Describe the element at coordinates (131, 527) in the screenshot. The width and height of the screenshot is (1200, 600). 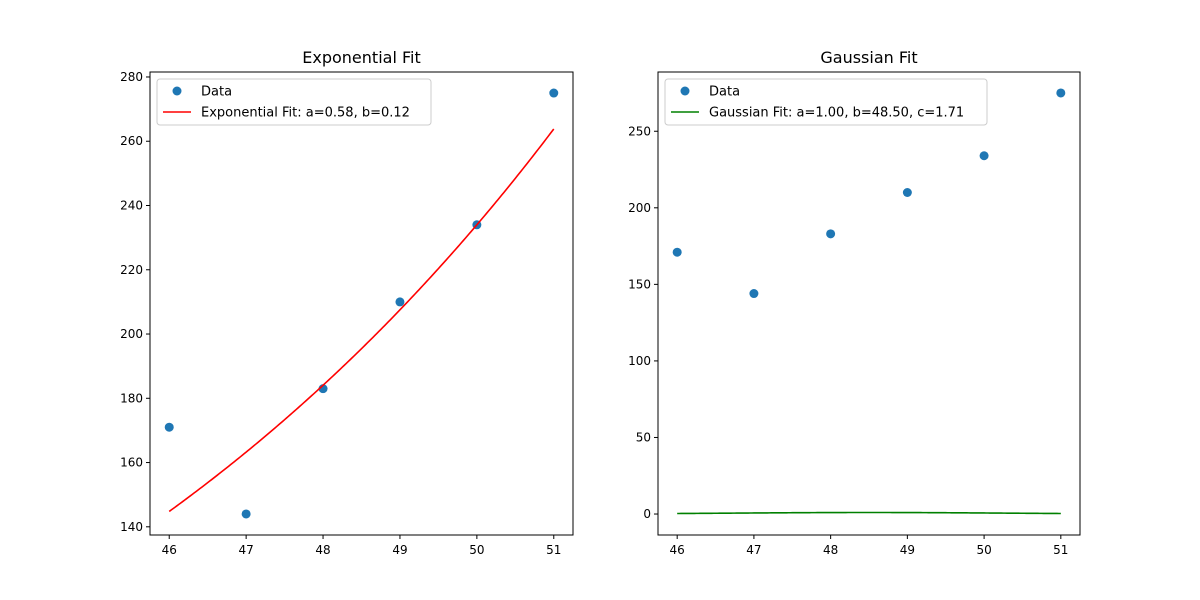
I see `y-tick-label: 140` at that location.